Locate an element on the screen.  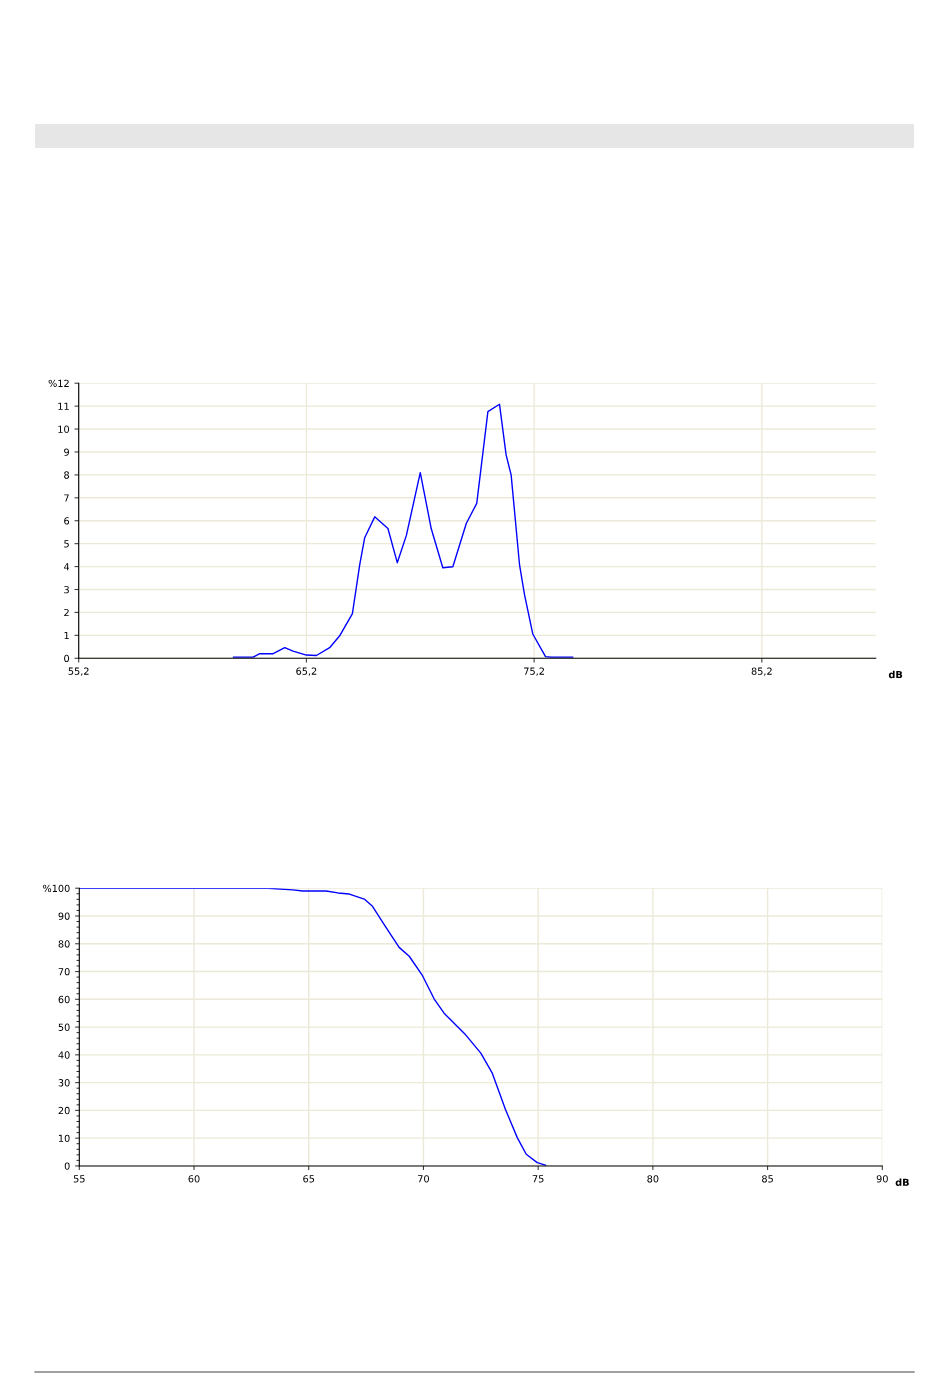
y-tick-label: 9 is located at coordinates (66, 452).